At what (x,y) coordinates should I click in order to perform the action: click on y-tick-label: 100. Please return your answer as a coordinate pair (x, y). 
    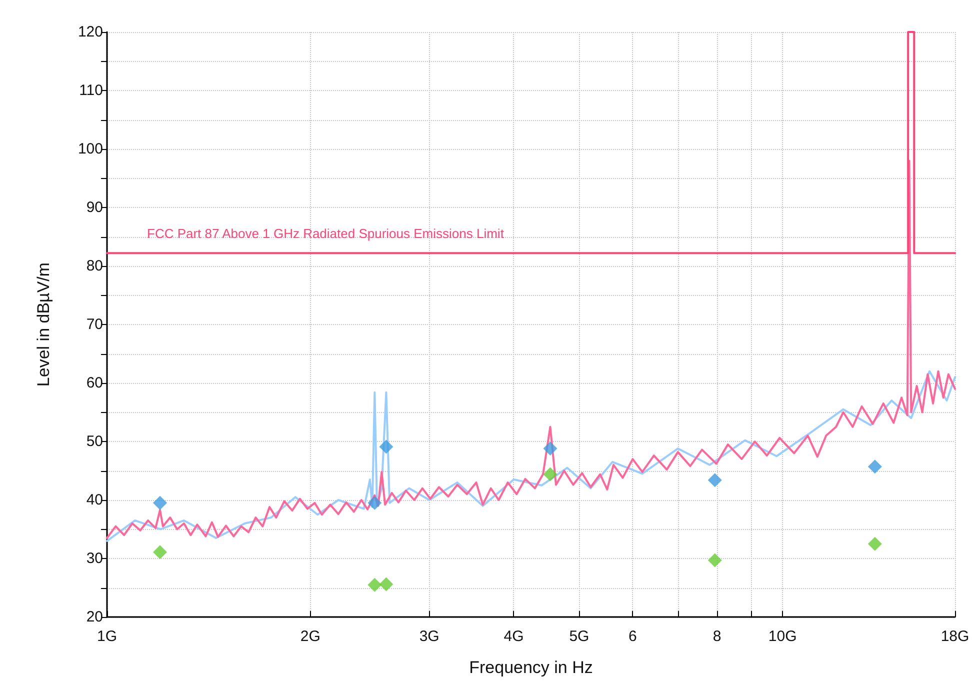
    Looking at the image, I should click on (90, 149).